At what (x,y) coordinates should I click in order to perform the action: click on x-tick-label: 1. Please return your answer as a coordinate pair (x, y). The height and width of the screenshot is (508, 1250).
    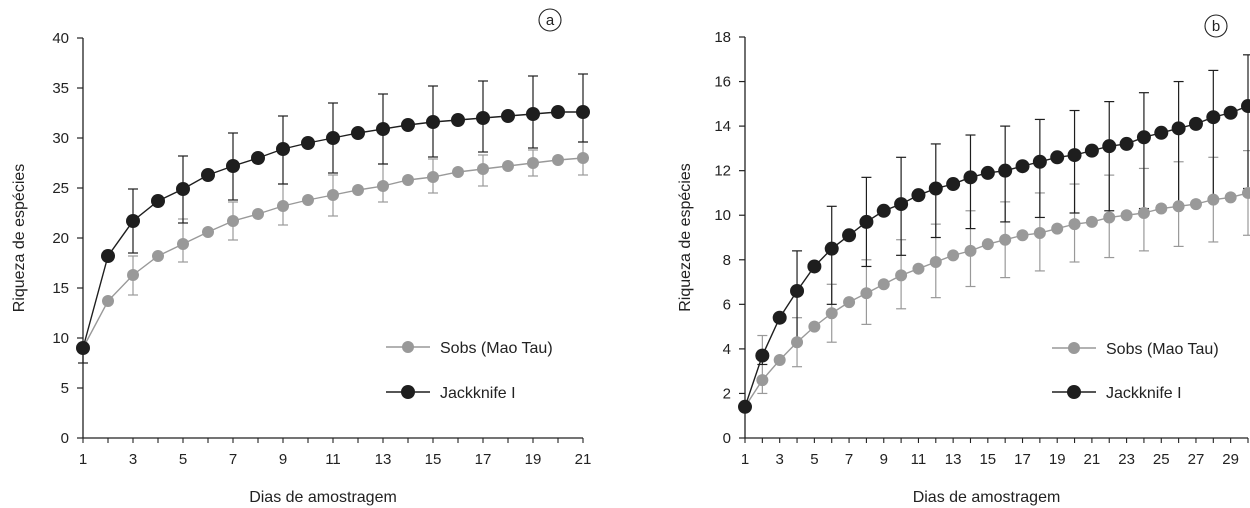
    Looking at the image, I should click on (745, 459).